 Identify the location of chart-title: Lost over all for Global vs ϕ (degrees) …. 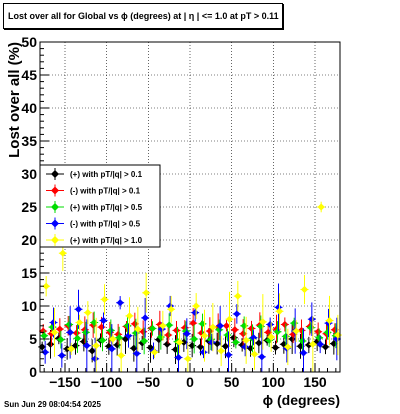
(143, 16).